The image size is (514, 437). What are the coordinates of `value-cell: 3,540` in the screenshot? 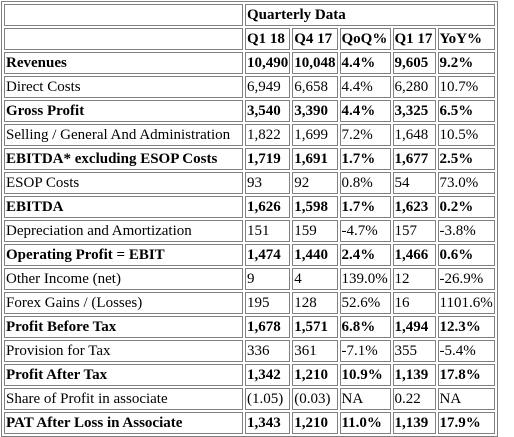 It's located at (268, 111).